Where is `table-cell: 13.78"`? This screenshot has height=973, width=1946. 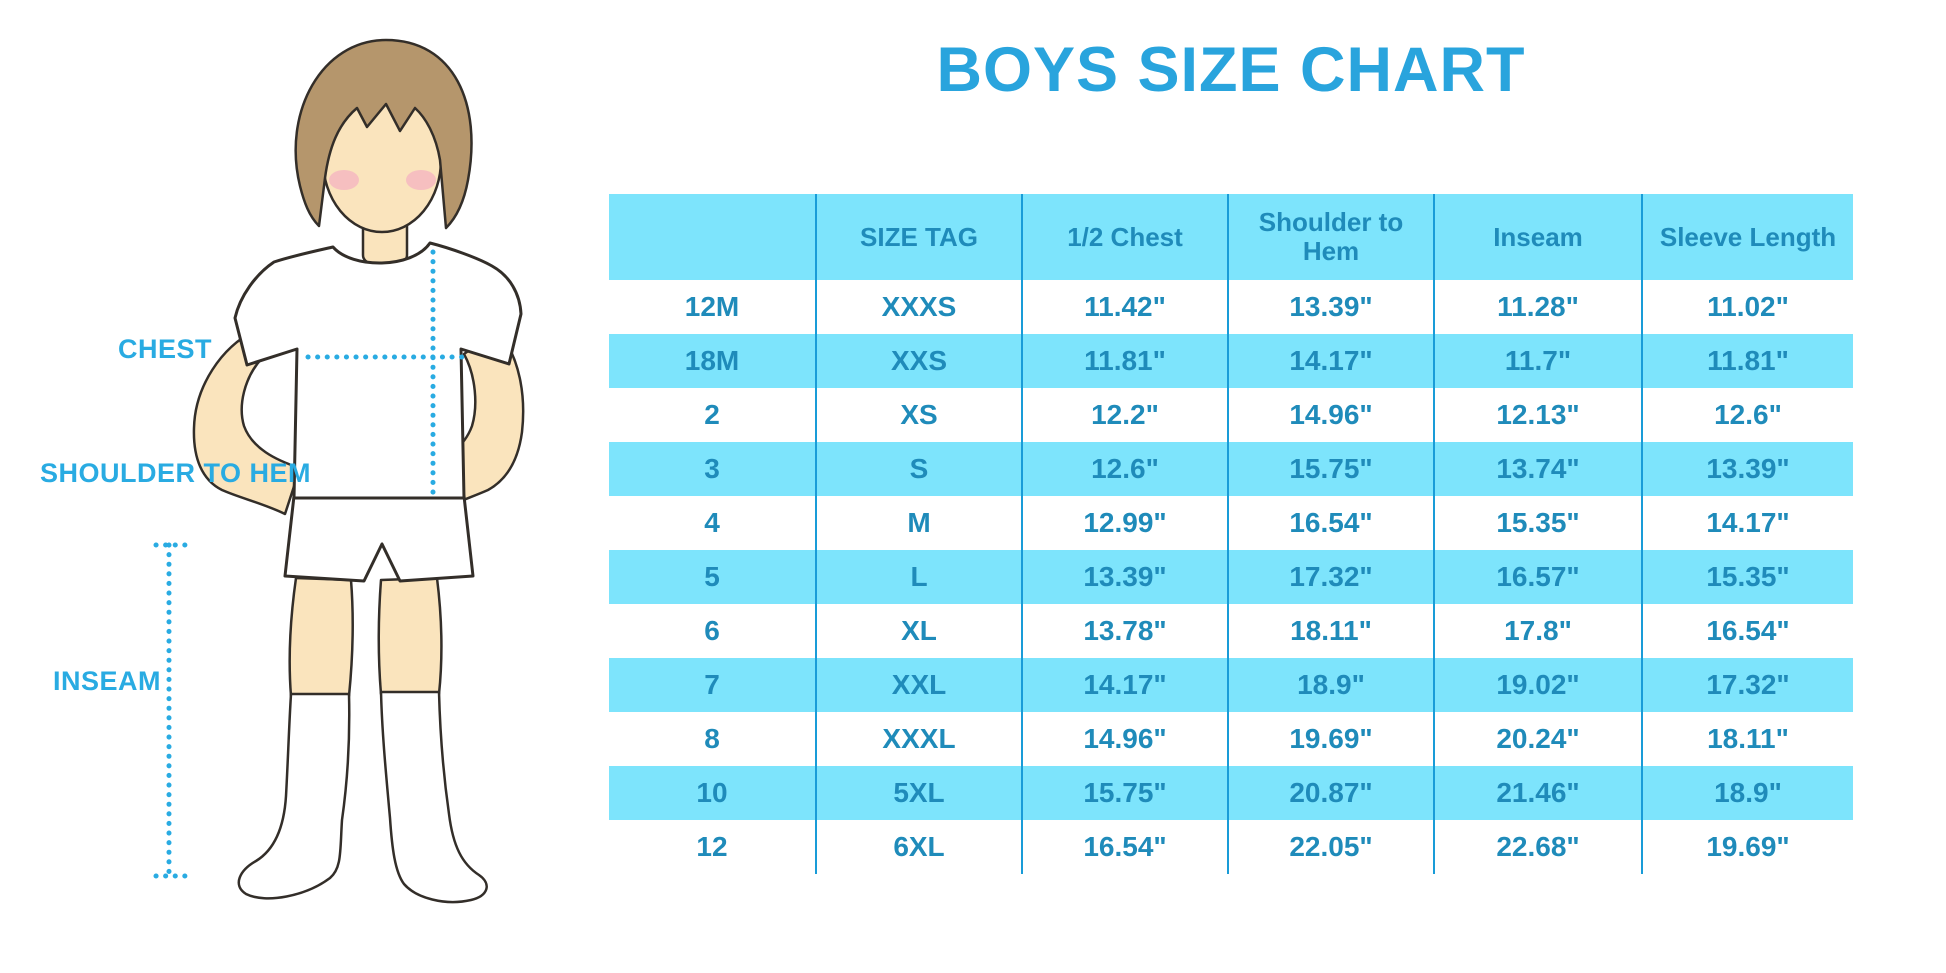 table-cell: 13.78" is located at coordinates (1124, 631).